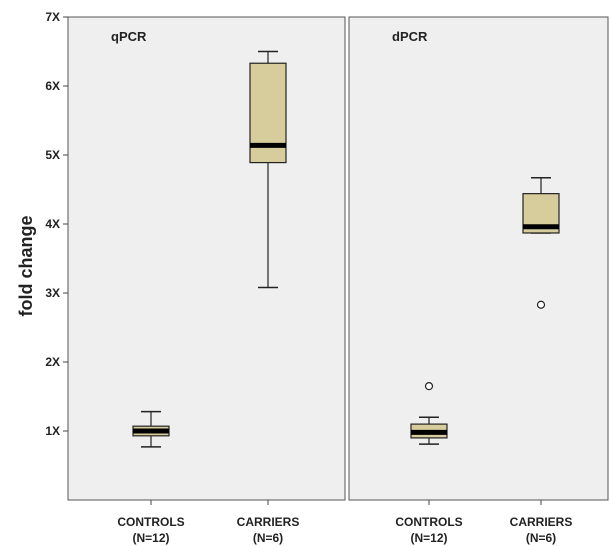 The height and width of the screenshot is (546, 610). What do you see at coordinates (541, 522) in the screenshot?
I see `dpcr-carriers-label: CARRIERS` at bounding box center [541, 522].